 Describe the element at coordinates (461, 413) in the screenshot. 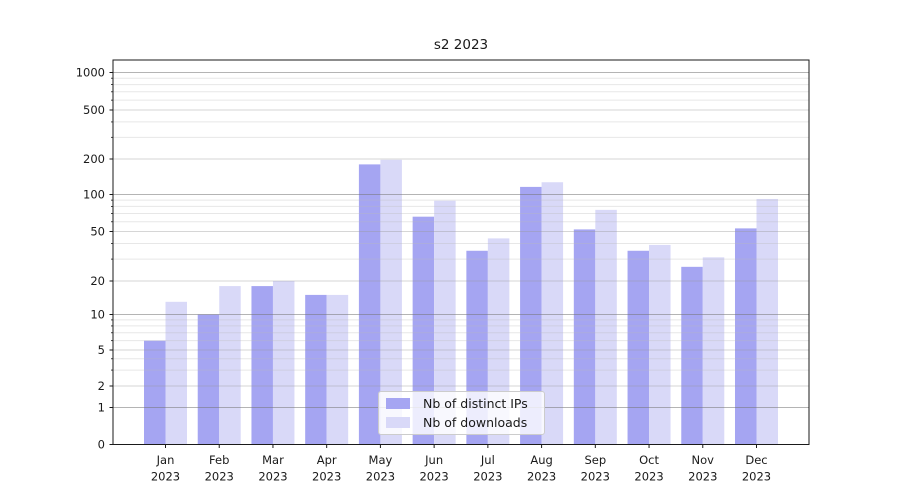

I see `legend: Nb of distinct IPs Nb of downloads` at that location.